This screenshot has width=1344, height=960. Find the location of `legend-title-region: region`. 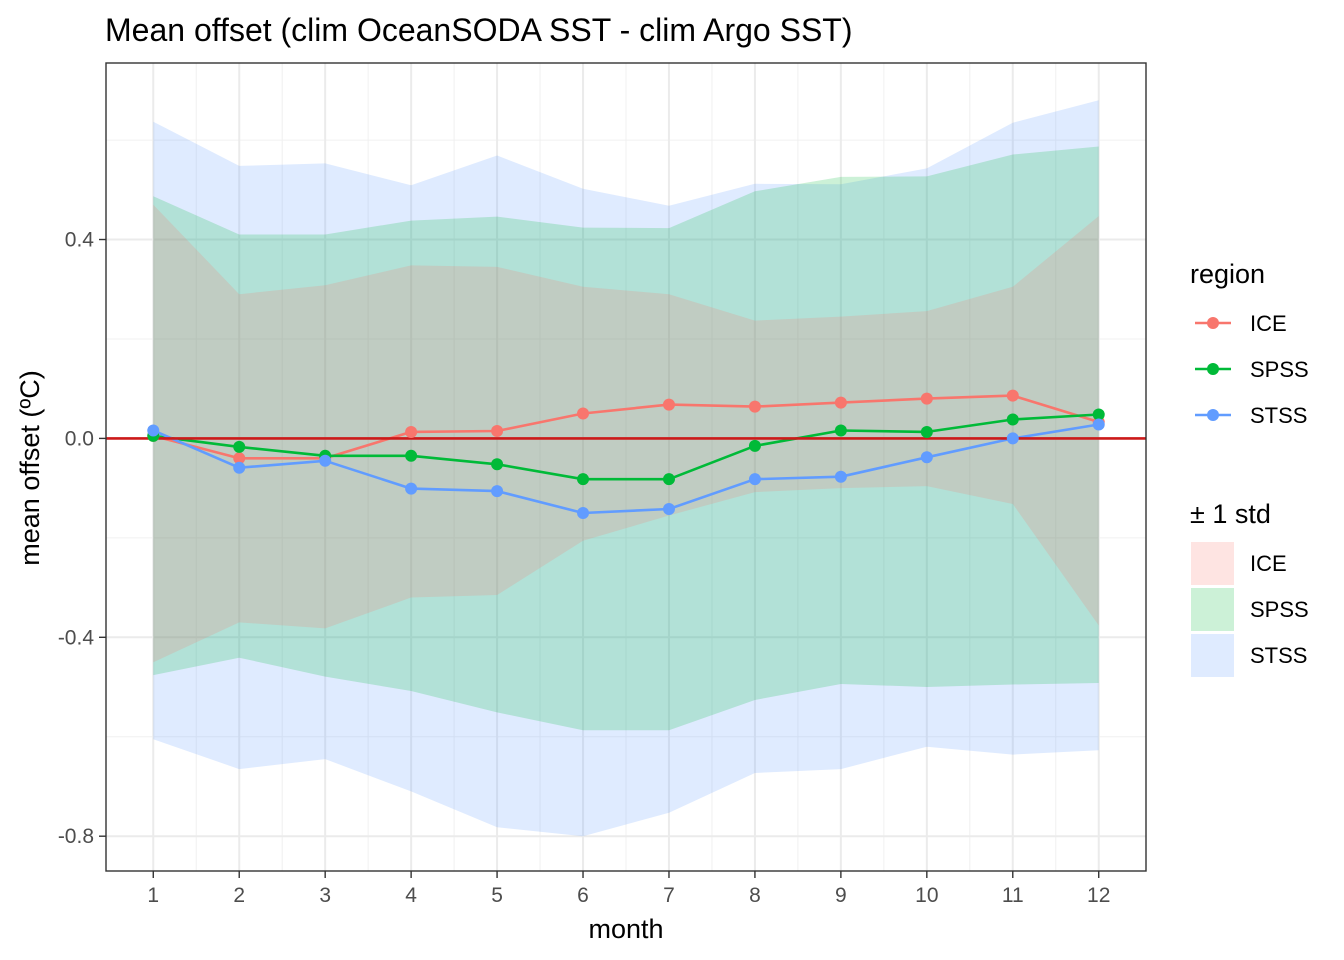

legend-title-region: region is located at coordinates (1227, 274).